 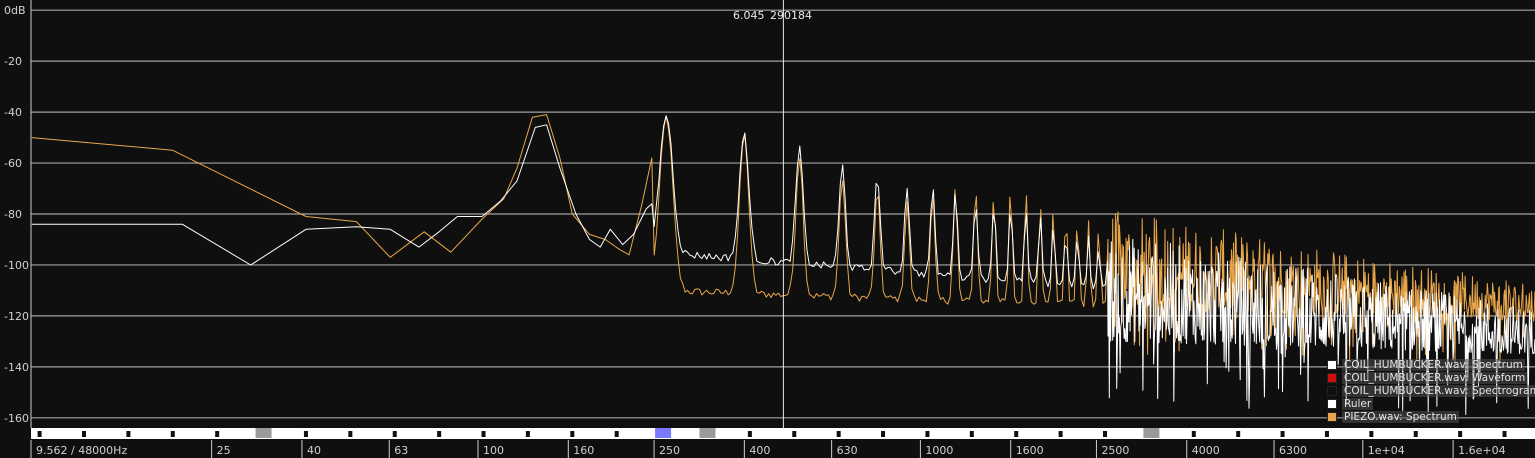 What do you see at coordinates (16, 418) in the screenshot?
I see `y-tick-label: -160` at bounding box center [16, 418].